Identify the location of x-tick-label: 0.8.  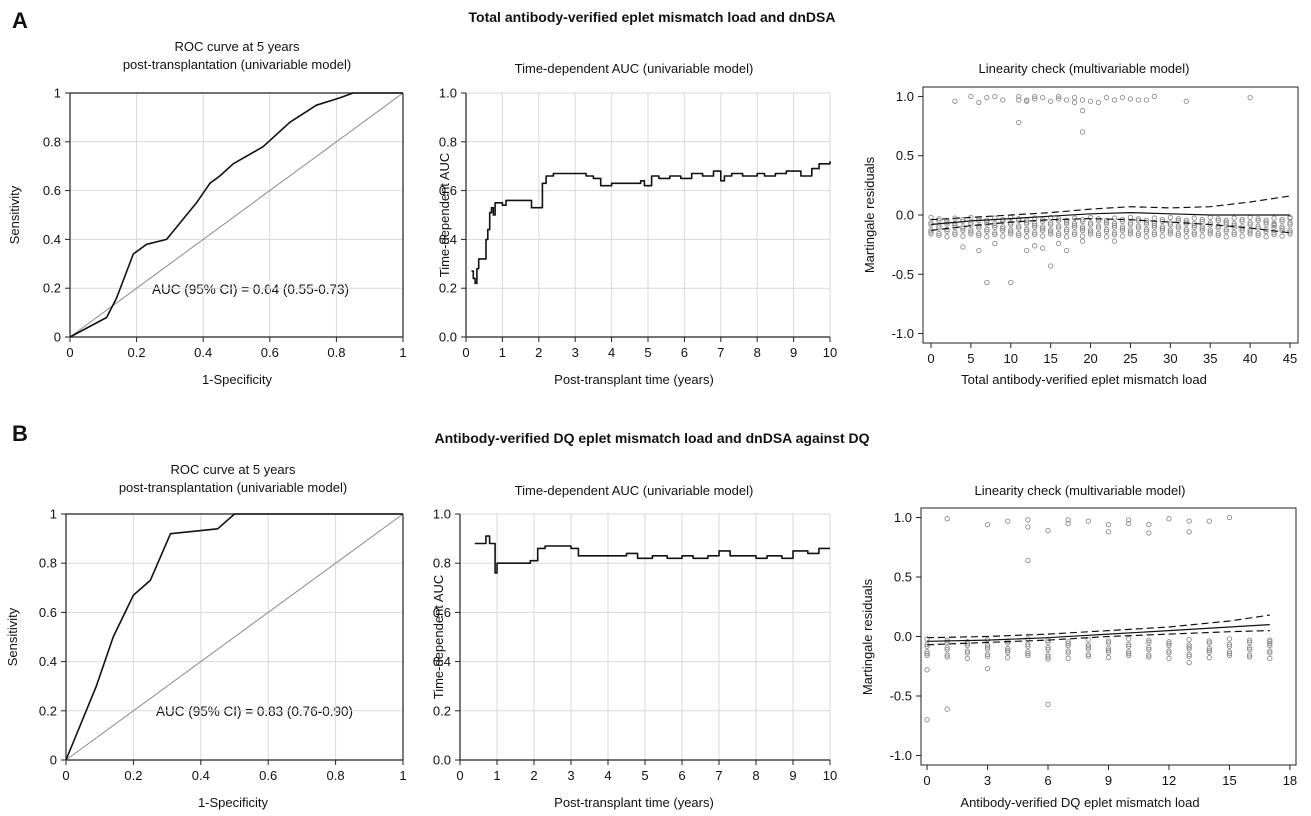
(336, 775).